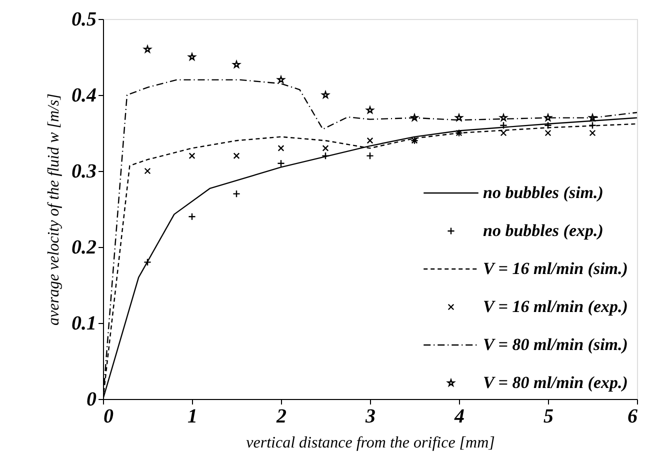 The height and width of the screenshot is (469, 645). What do you see at coordinates (84, 247) in the screenshot?
I see `y-tick-label: 0.2` at bounding box center [84, 247].